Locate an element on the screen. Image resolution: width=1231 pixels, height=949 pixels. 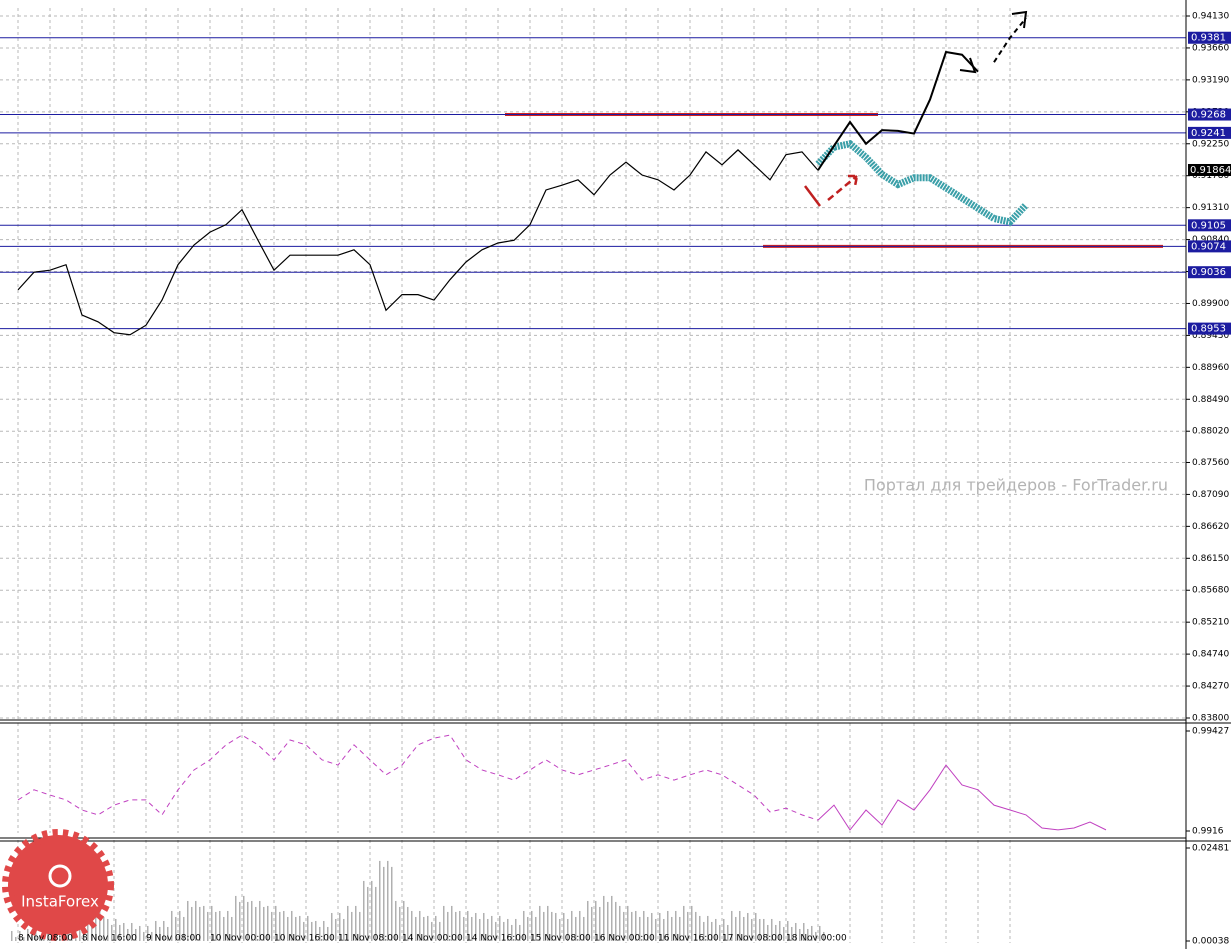
logo-text: InstaForex is located at coordinates (60, 902).